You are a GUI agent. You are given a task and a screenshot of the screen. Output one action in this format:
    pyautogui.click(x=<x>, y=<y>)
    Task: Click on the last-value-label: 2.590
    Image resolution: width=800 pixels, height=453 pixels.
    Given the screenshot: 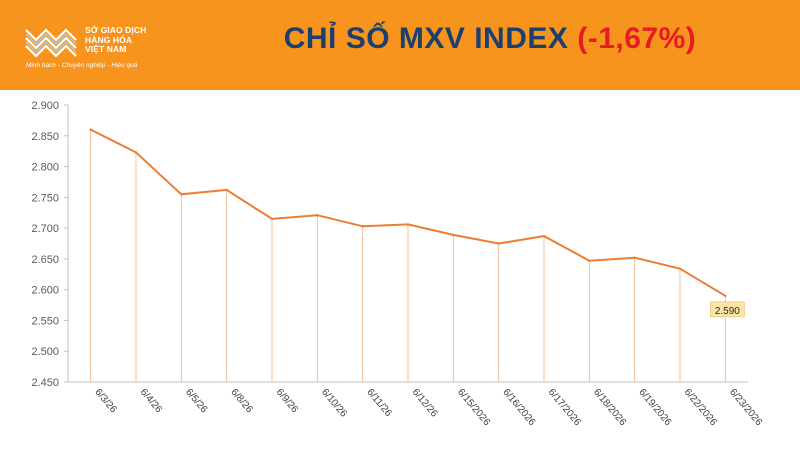 What is the action you would take?
    pyautogui.click(x=727, y=309)
    